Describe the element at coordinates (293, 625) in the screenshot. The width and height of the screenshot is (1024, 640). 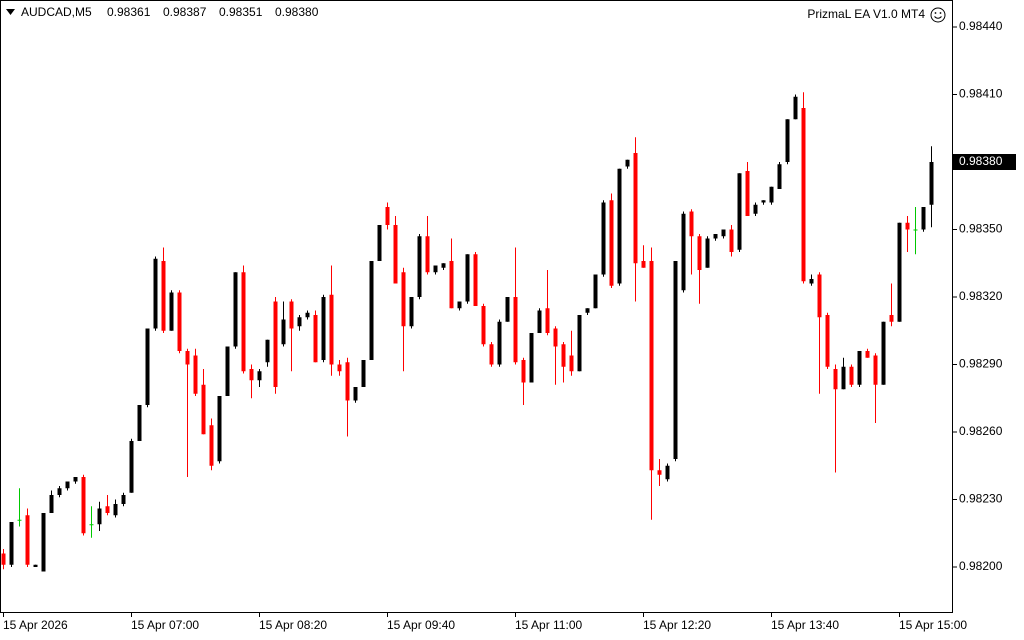
I see `x-tick-label: 15 Apr 08:20` at that location.